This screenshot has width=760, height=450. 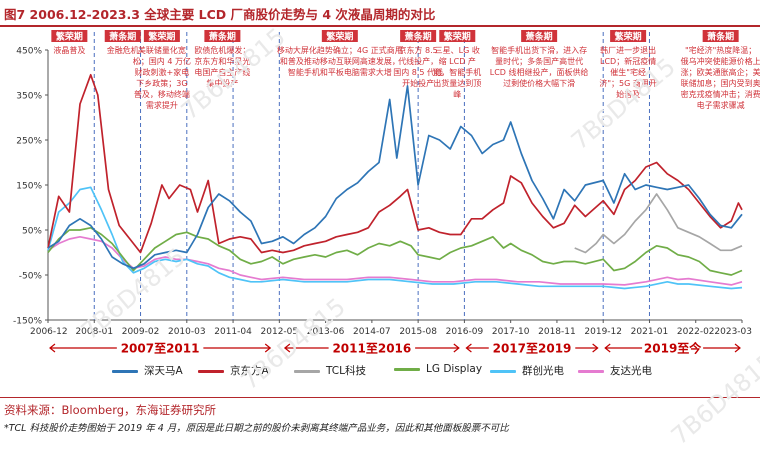 I want to click on legend-item: 友达光电, so click(x=615, y=372).